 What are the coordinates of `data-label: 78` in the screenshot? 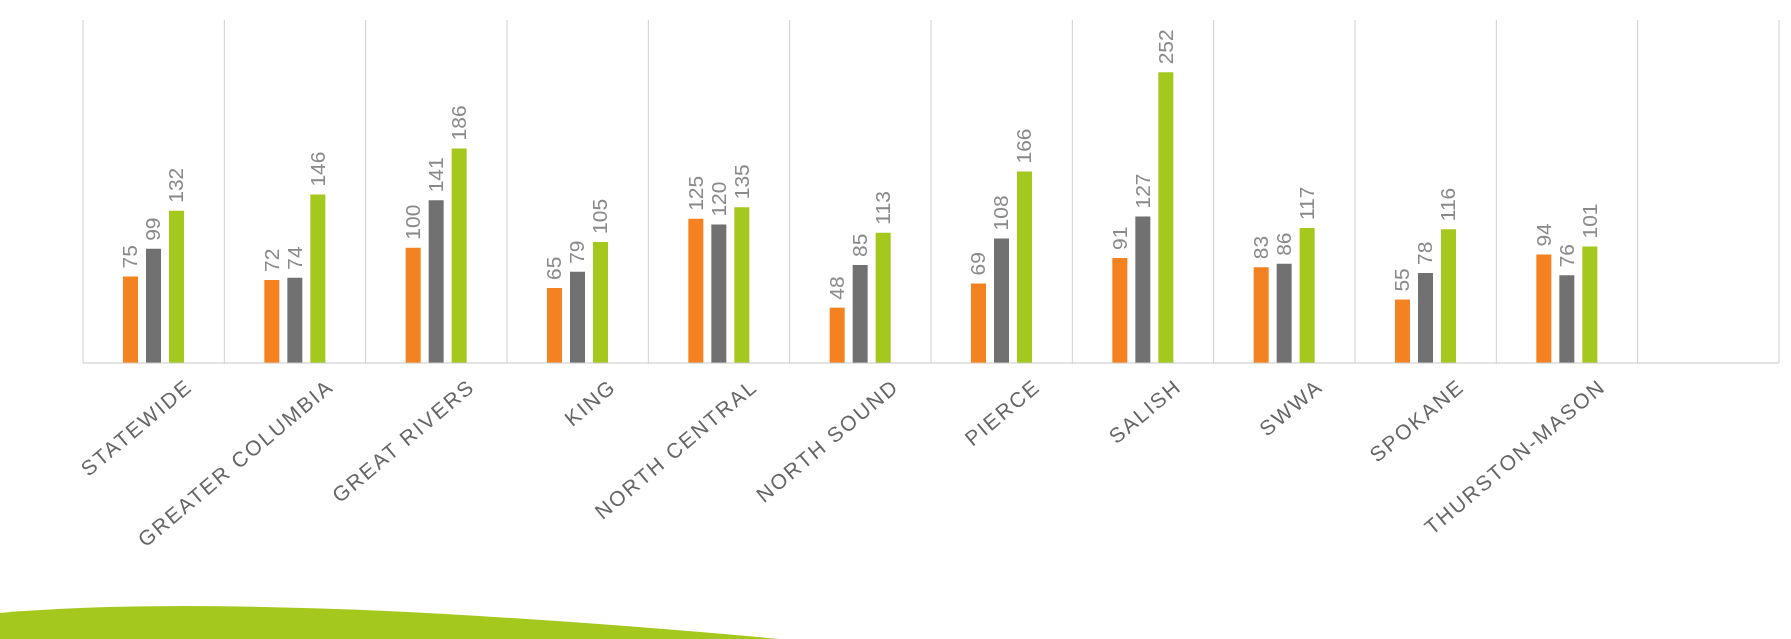 It's located at (1425, 253).